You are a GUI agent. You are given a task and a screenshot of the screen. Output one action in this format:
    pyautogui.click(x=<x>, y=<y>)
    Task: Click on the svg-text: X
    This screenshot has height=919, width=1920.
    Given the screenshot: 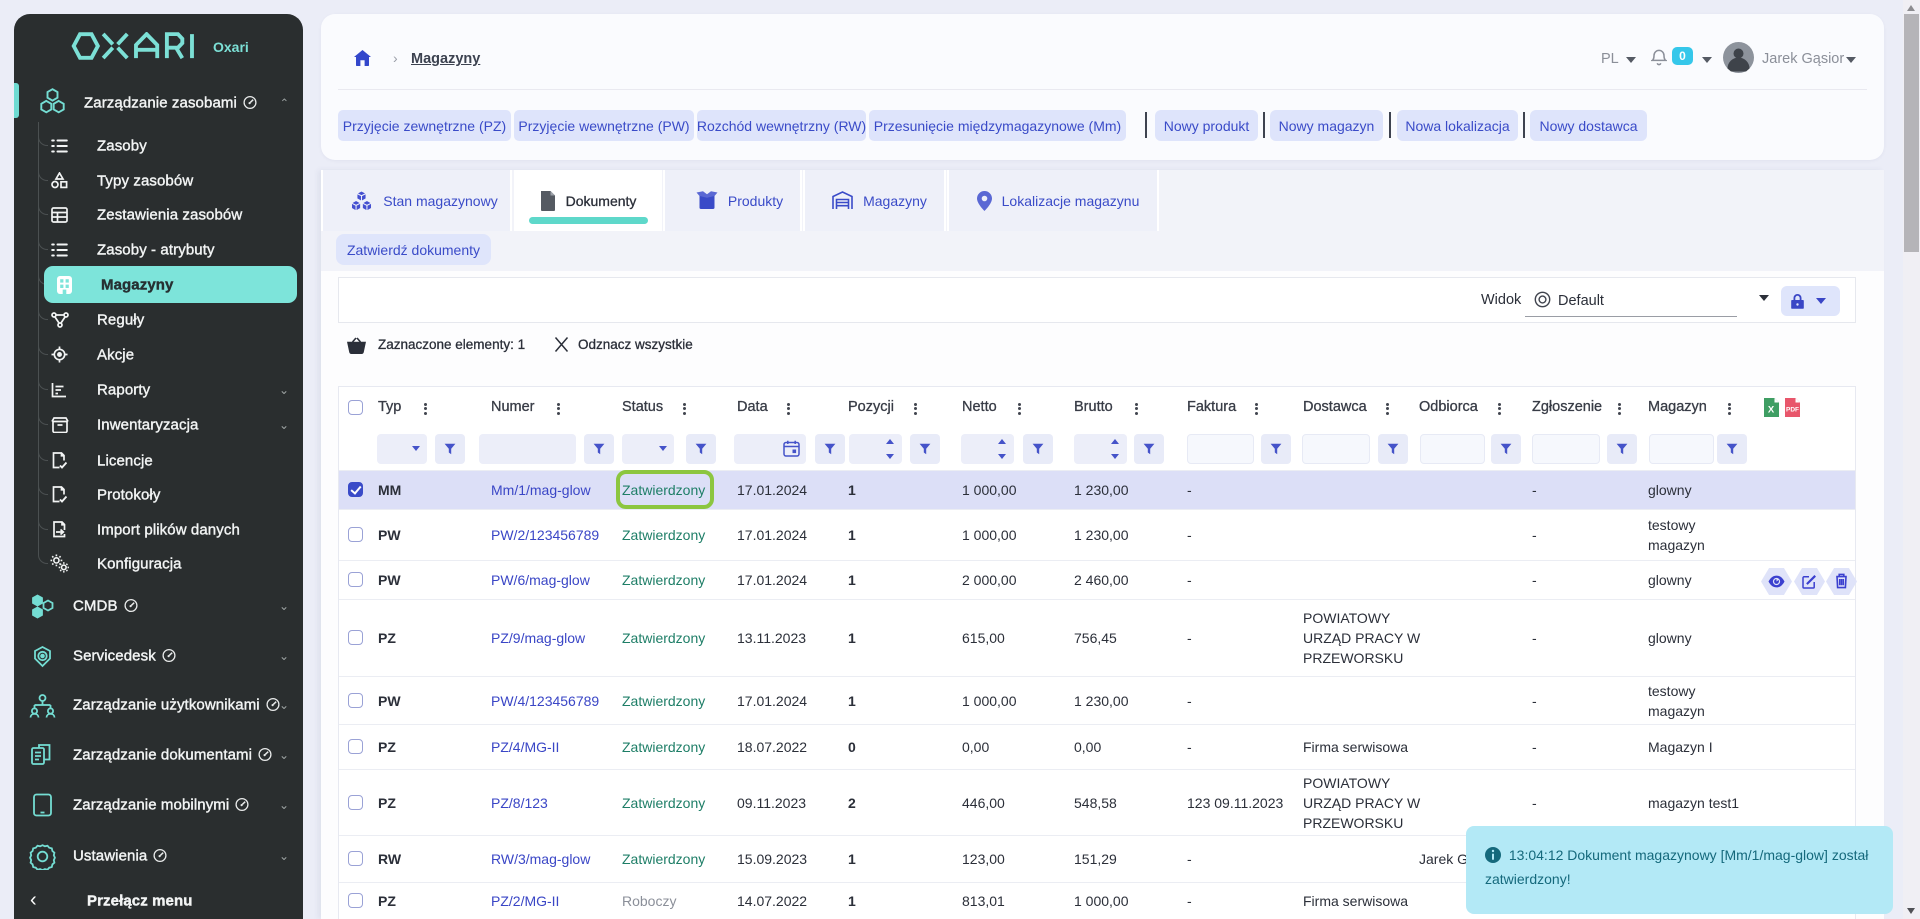 What is the action you would take?
    pyautogui.click(x=1771, y=410)
    